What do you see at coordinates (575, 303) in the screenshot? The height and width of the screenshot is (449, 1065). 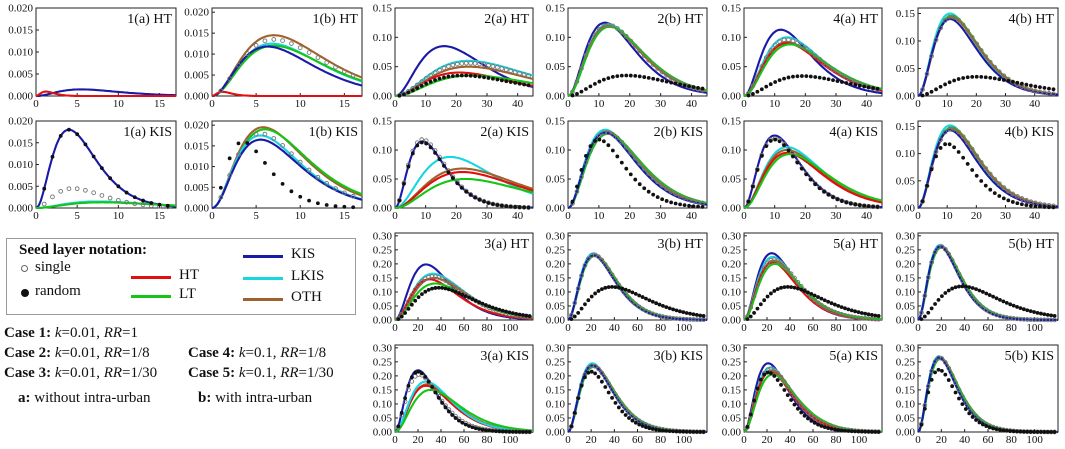 I see `marker-open-3-b-ht` at bounding box center [575, 303].